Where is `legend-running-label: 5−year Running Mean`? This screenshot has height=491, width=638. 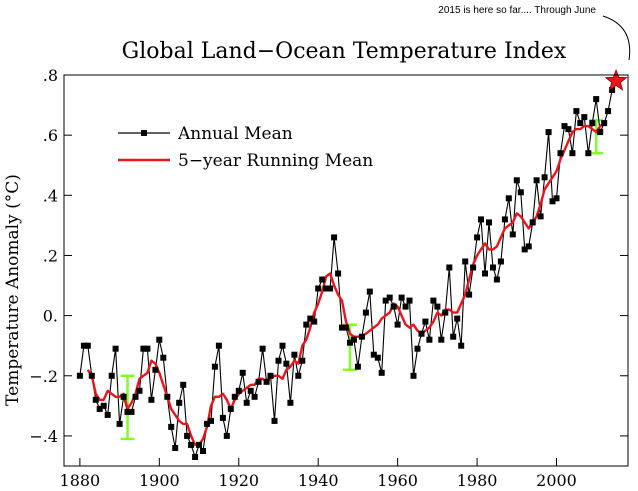
legend-running-label: 5−year Running Mean is located at coordinates (275, 161).